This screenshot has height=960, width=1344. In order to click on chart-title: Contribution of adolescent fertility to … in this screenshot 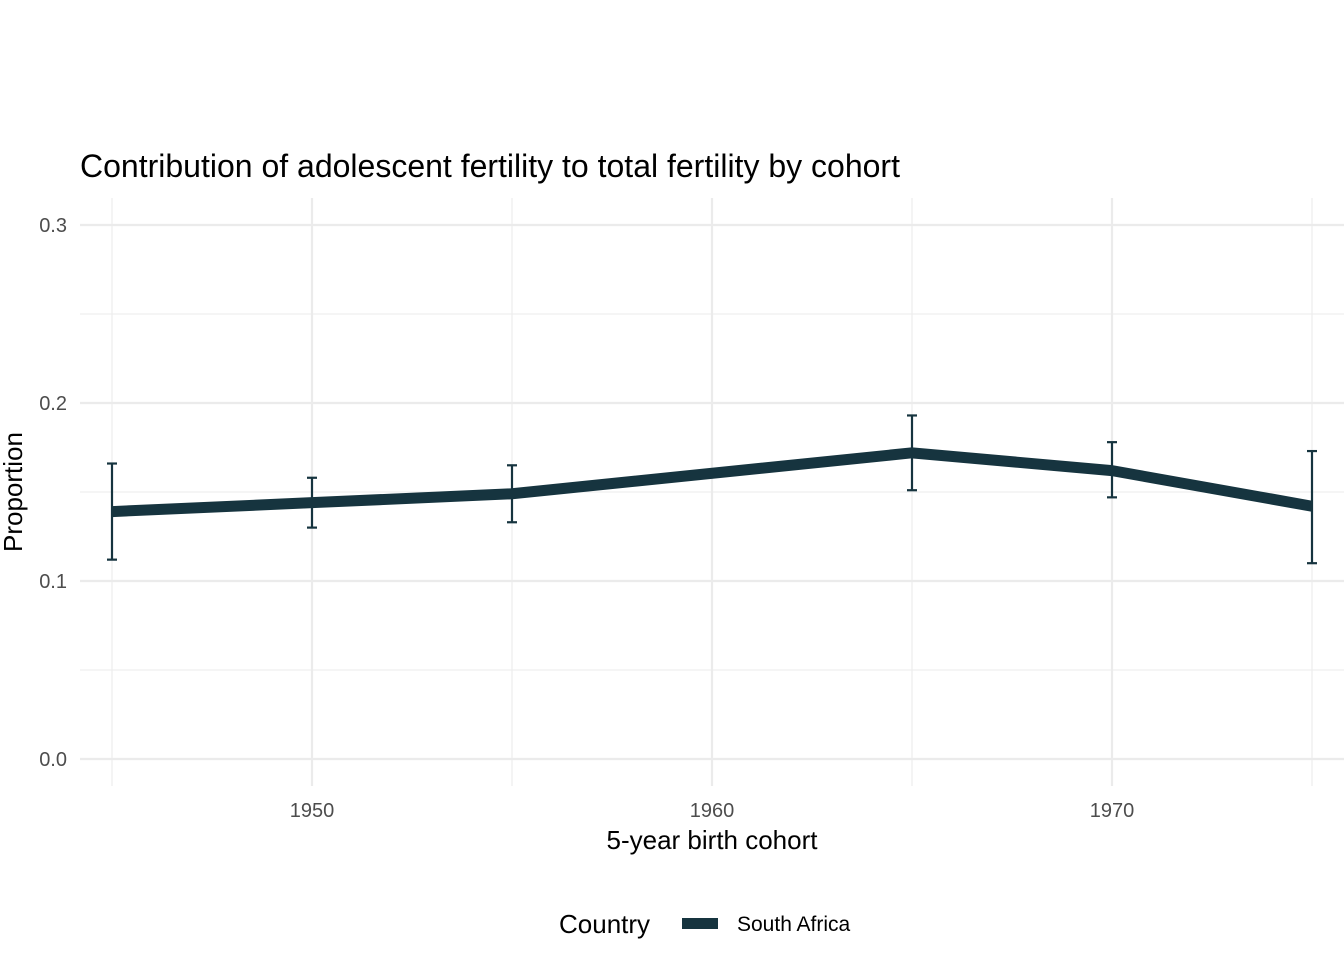, I will do `click(490, 166)`.